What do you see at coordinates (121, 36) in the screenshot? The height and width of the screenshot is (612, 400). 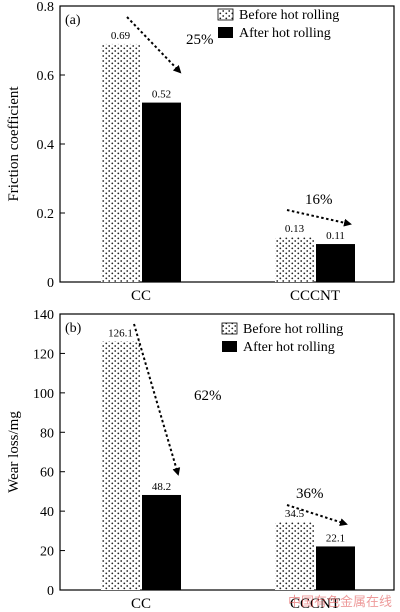 I see `data-label: 0.69` at bounding box center [121, 36].